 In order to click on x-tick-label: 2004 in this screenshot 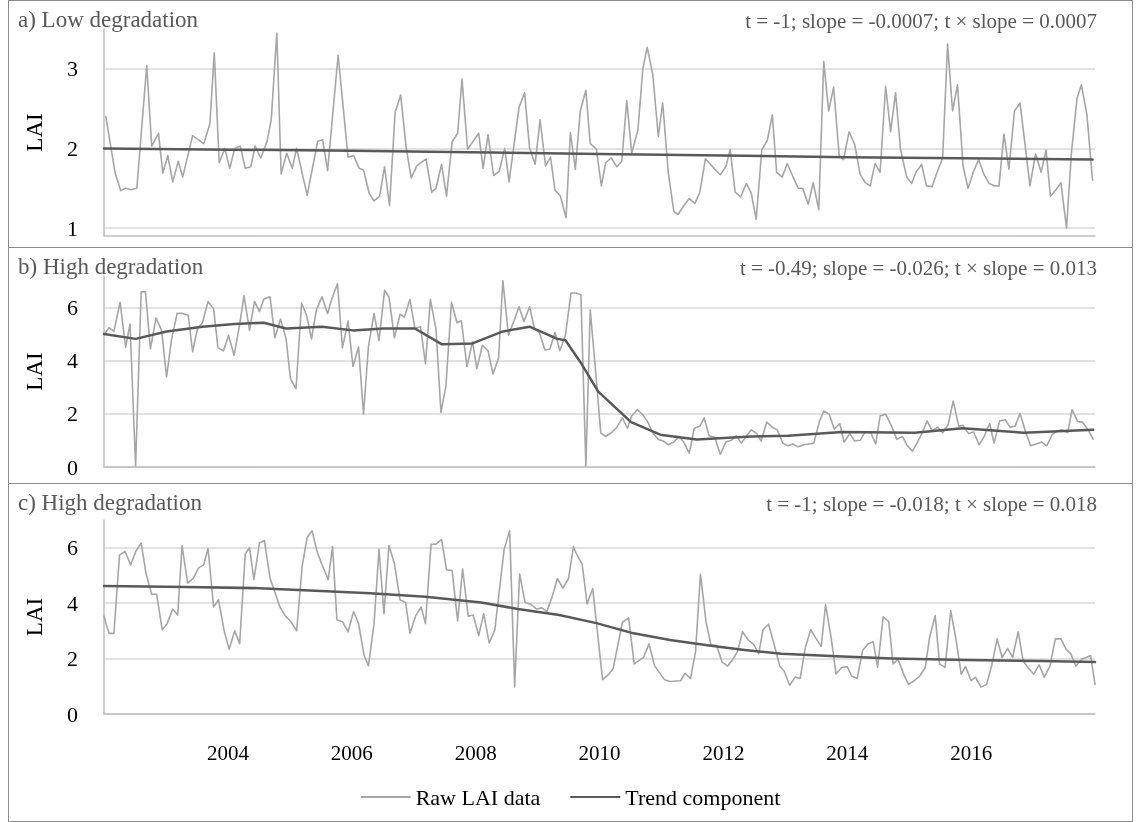, I will do `click(228, 752)`.